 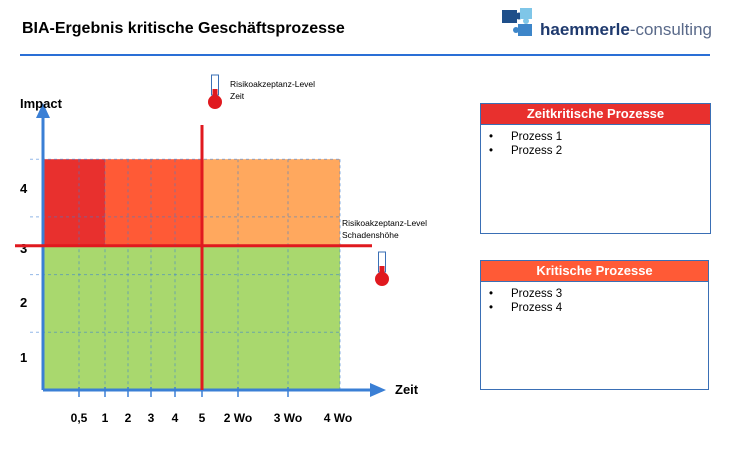 I want to click on y-axis-arrow, so click(x=43, y=110).